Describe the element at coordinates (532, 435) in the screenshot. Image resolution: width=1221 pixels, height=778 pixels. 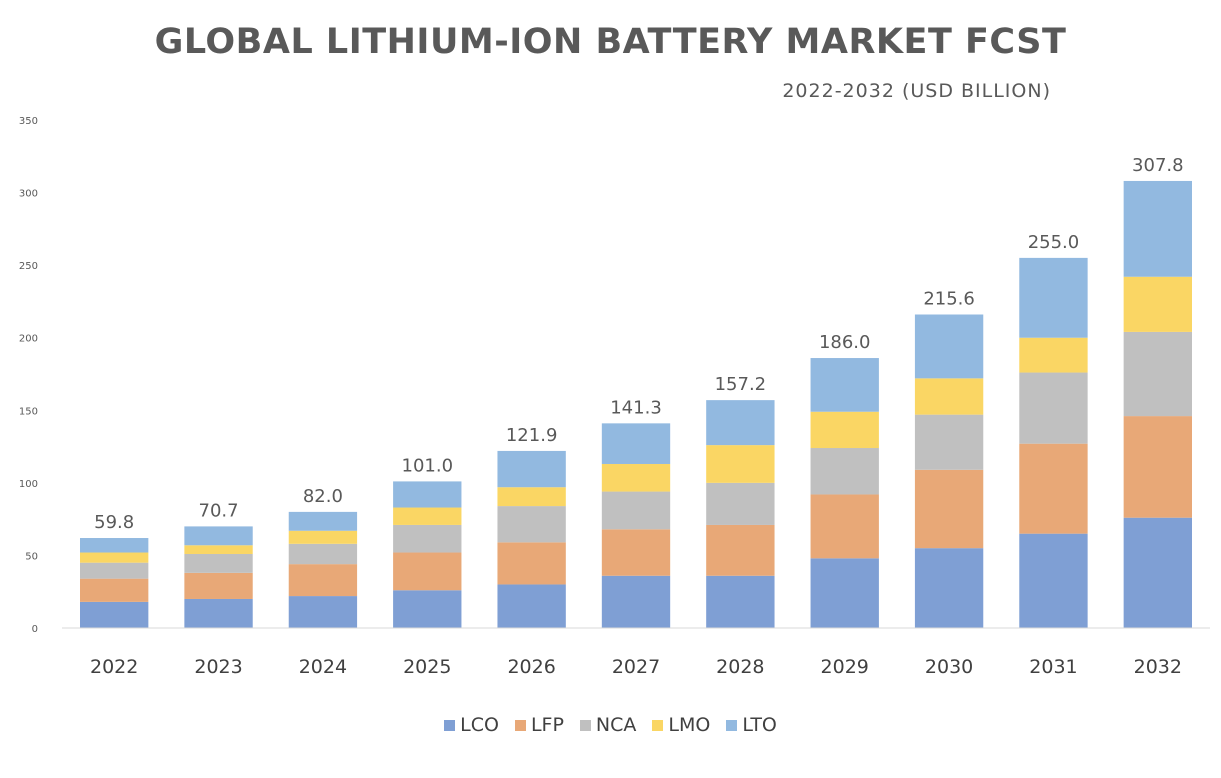
I see `total-label-2026: 121.9` at that location.